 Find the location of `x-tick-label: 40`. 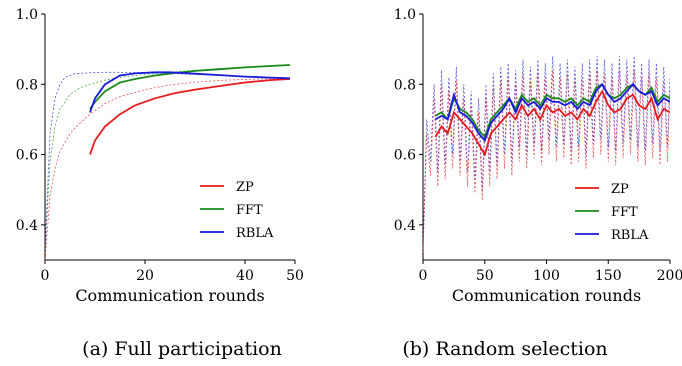

x-tick-label: 40 is located at coordinates (245, 276).